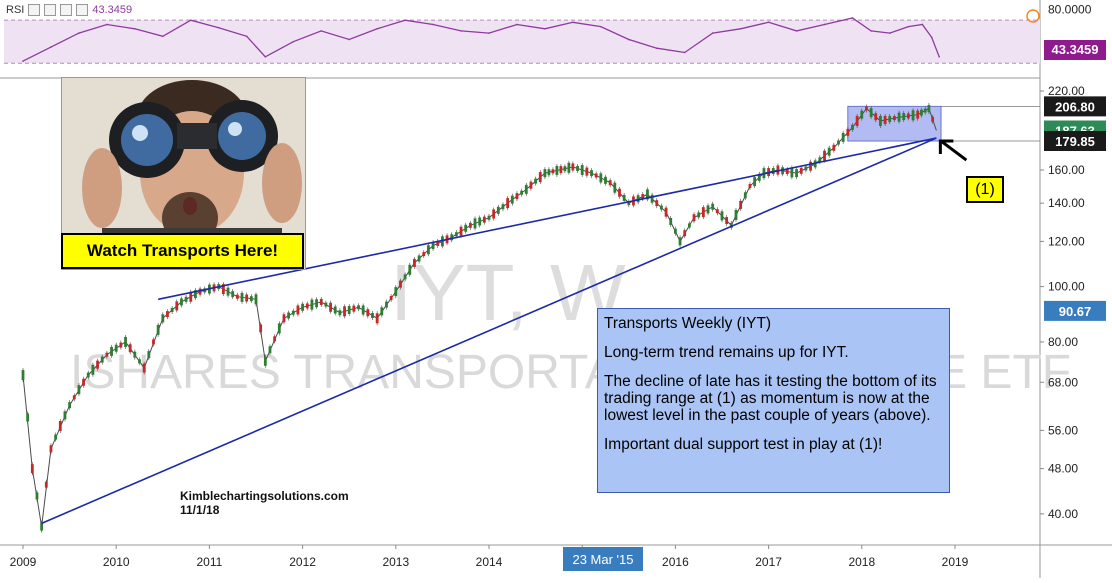  What do you see at coordinates (209, 562) in the screenshot?
I see `x-tick-label: 2011` at bounding box center [209, 562].